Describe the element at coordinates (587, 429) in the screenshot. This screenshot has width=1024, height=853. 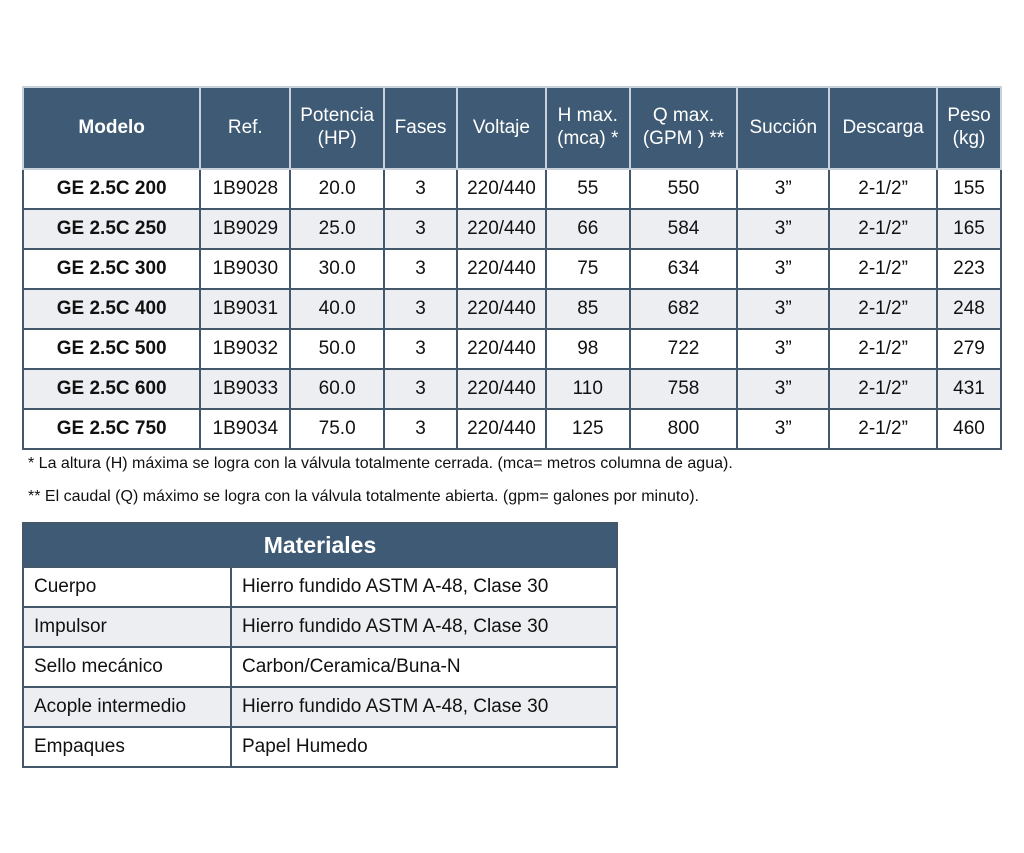
I see `table-cell: 125` at that location.